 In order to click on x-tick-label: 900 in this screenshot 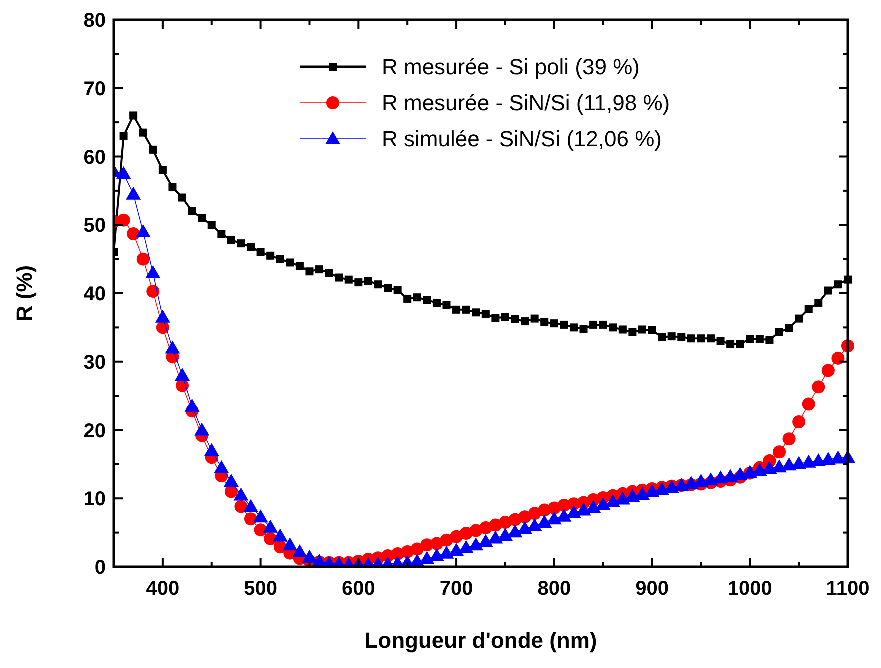, I will do `click(652, 589)`.